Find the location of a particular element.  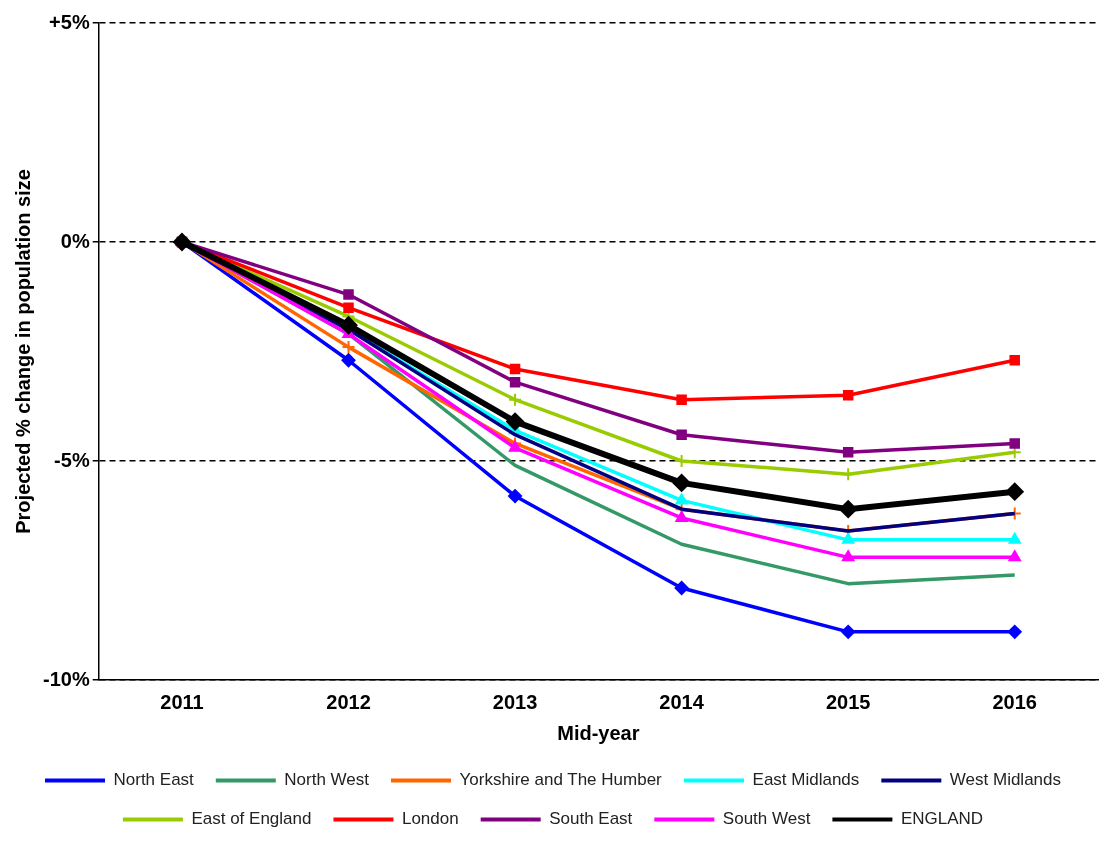

legend-label: East of England is located at coordinates (251, 819).